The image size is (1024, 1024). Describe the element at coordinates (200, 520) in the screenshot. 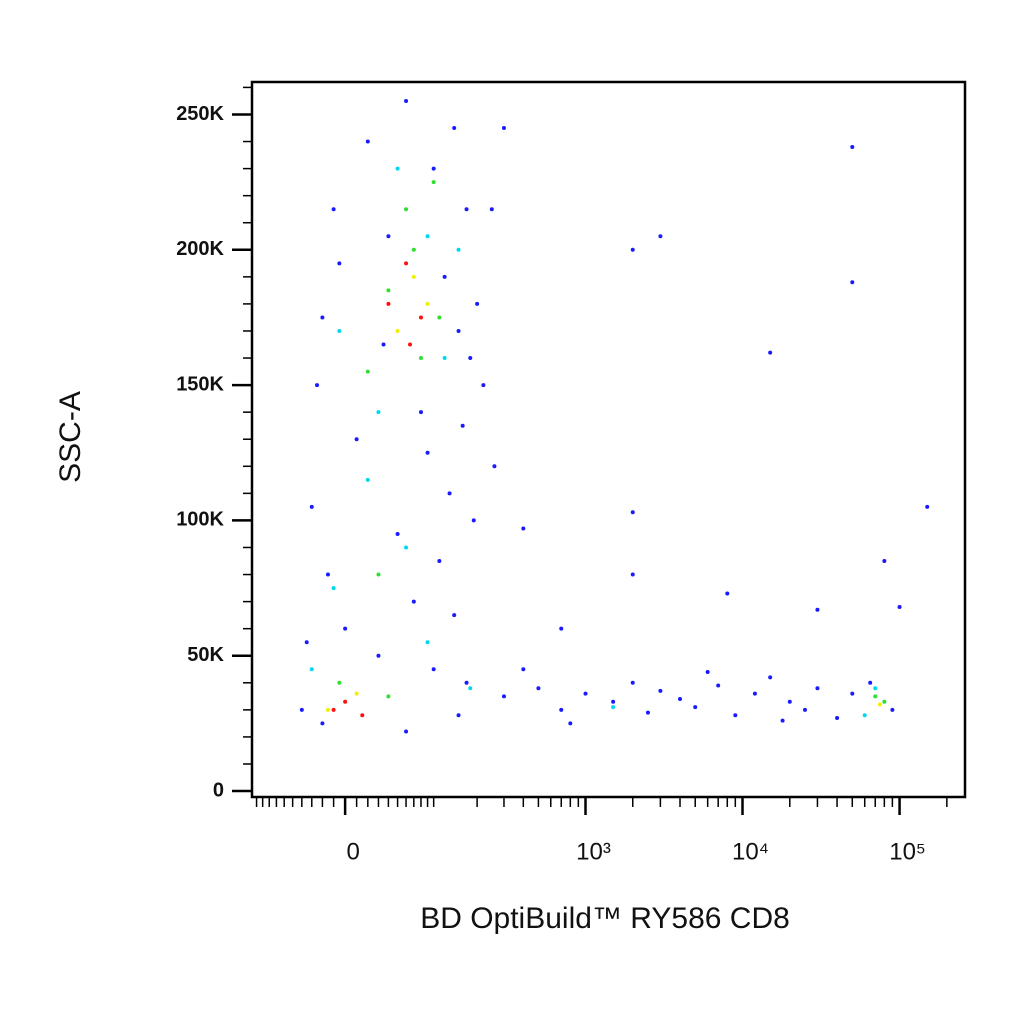

I see `y-tick-label: 100K` at that location.